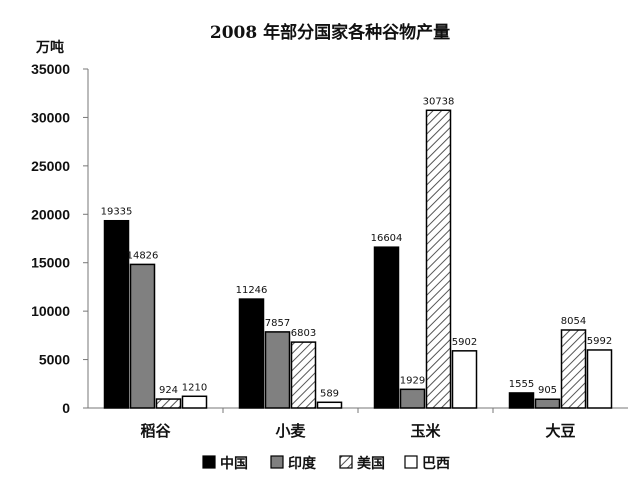  What do you see at coordinates (155, 431) in the screenshot?
I see `x-category-label: 稻谷` at bounding box center [155, 431].